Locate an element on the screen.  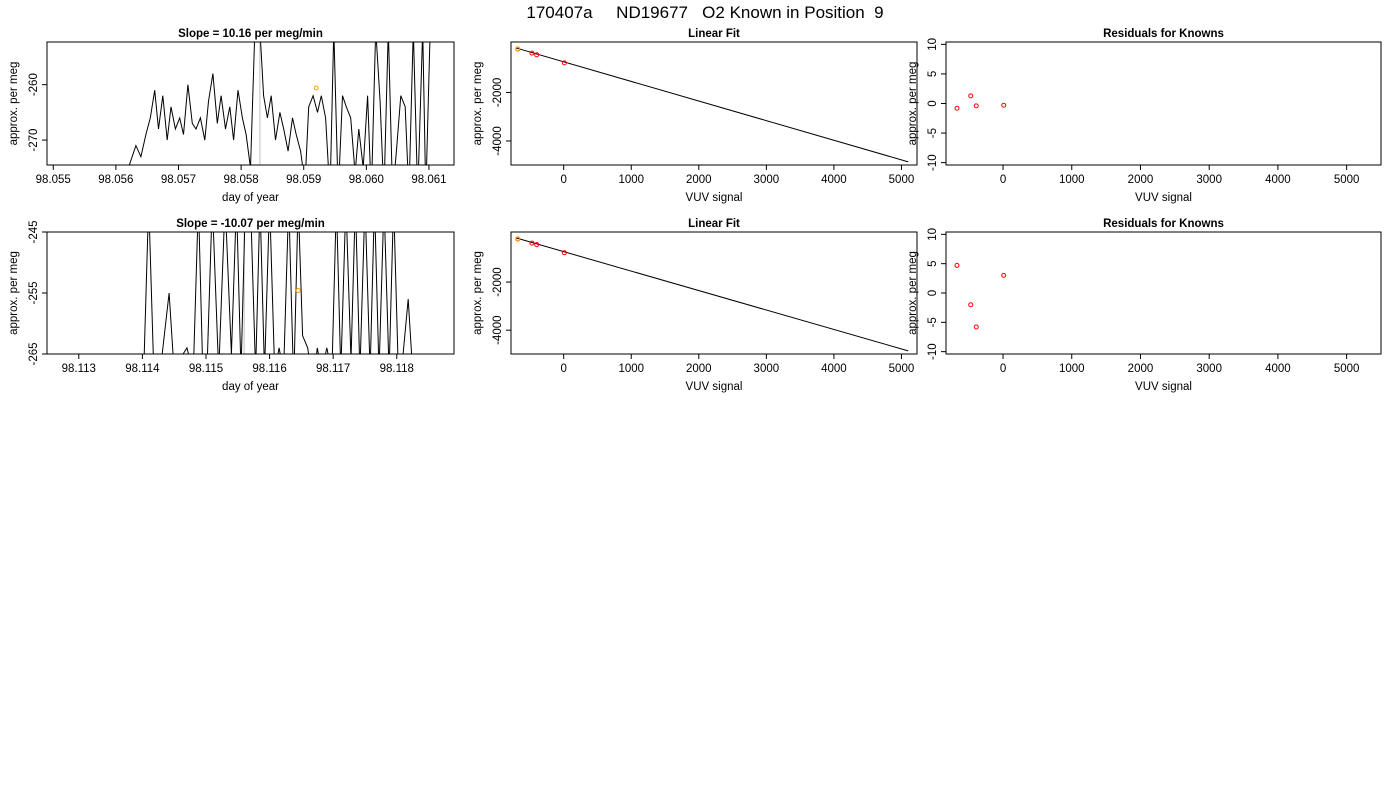
x-tick-label: 98.059 is located at coordinates (303, 180).